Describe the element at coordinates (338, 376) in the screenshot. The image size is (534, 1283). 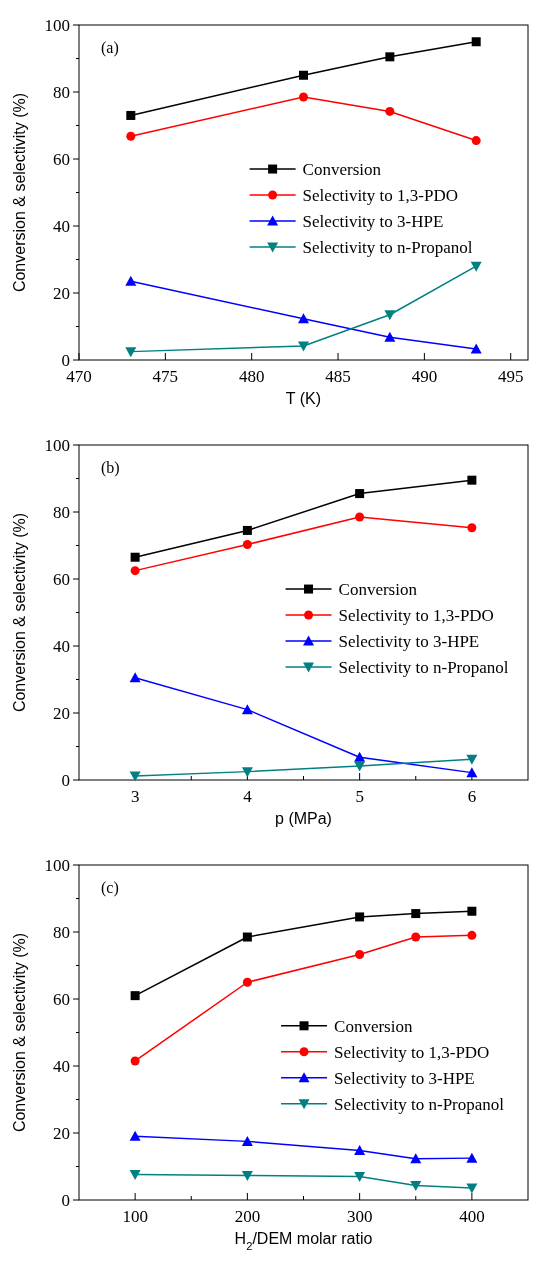
I see `x-tick-label: 485` at that location.